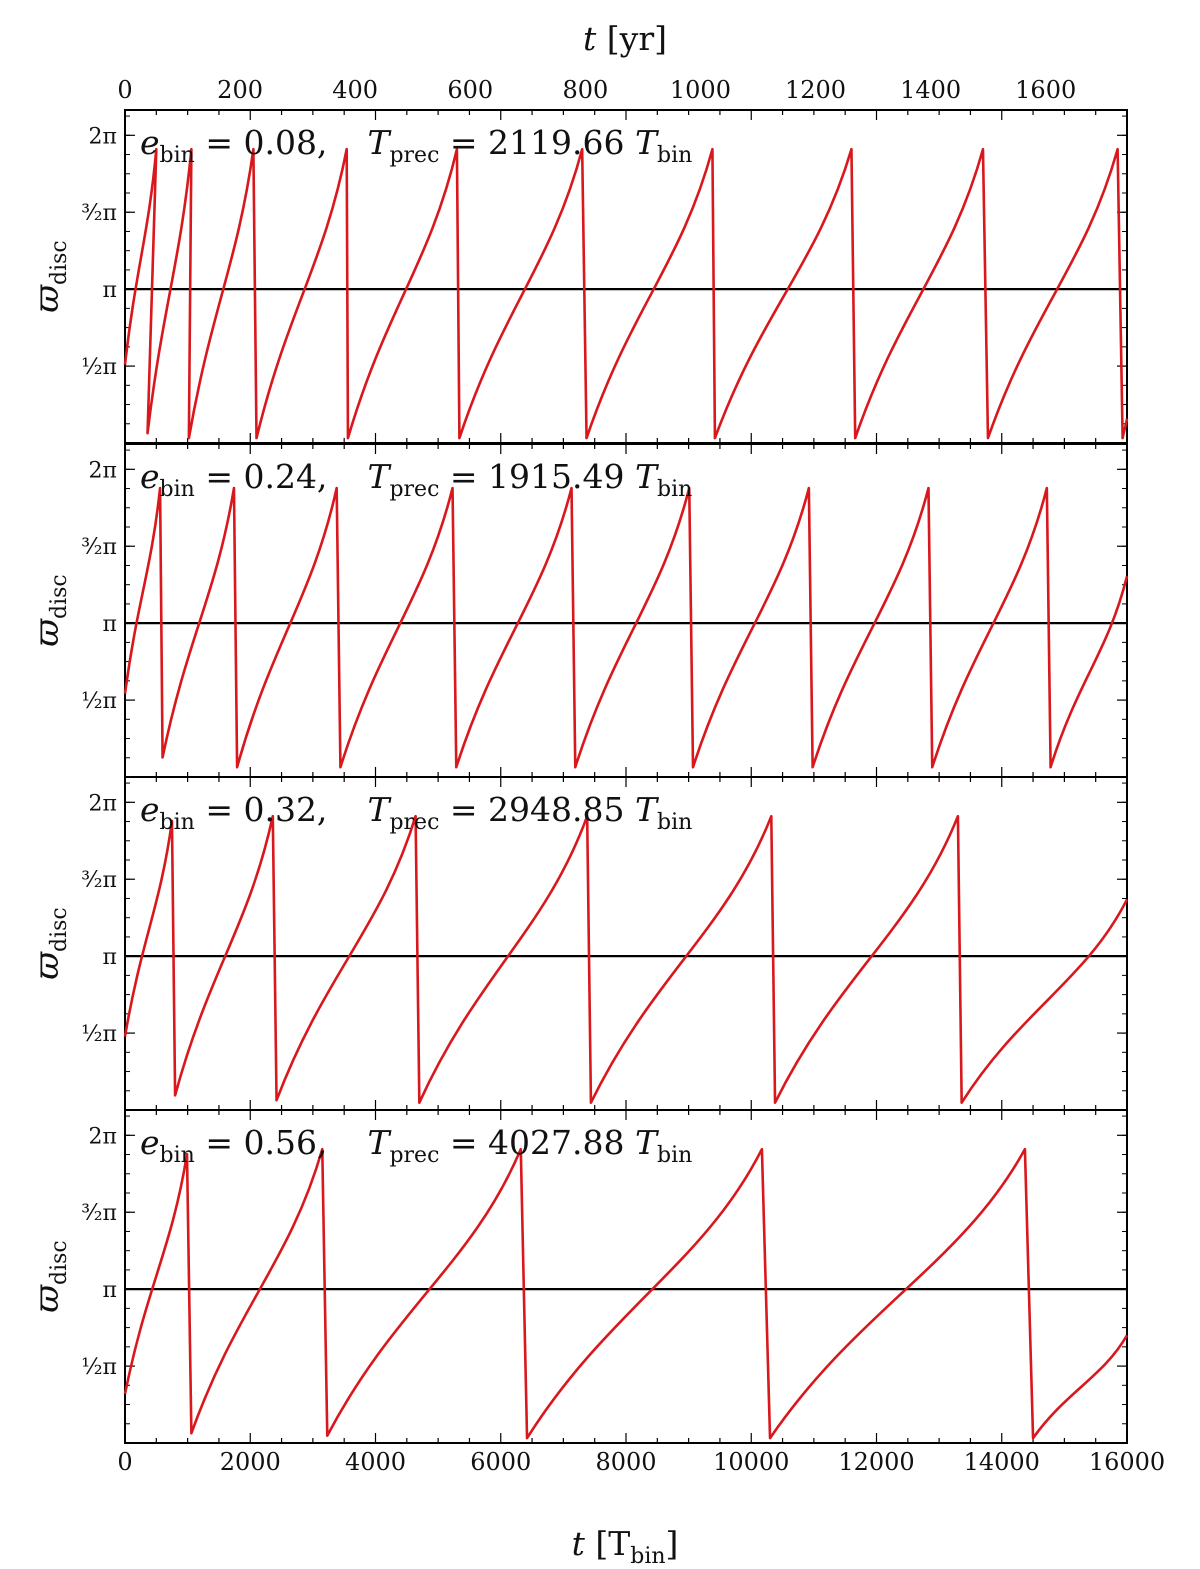 The height and width of the screenshot is (1569, 1200). What do you see at coordinates (416, 1145) in the screenshot?
I see `panel-annotation: ebin = 0.56, Tprec = 4027.88 Tbin` at bounding box center [416, 1145].